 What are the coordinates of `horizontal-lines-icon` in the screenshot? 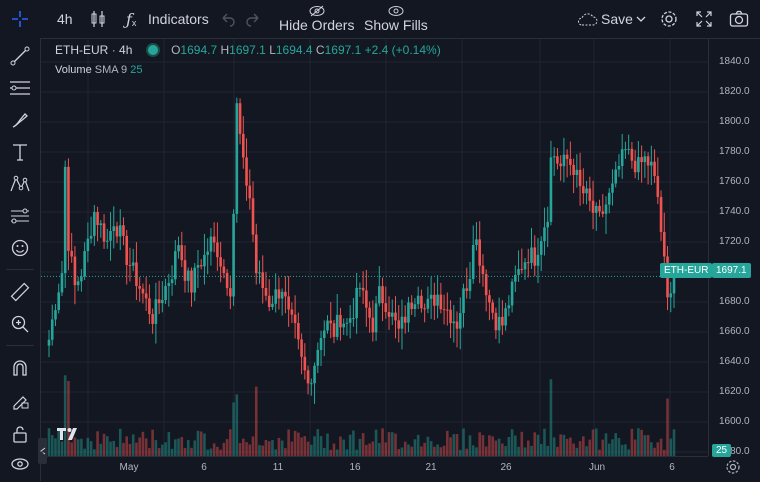 It's located at (20, 88).